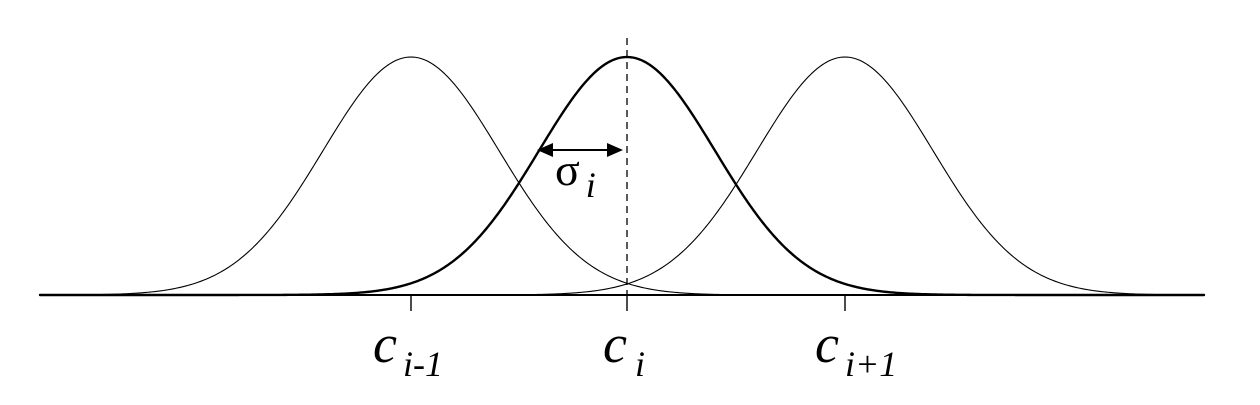 This screenshot has height=405, width=1260. I want to click on center-label-current-sub: i, so click(640, 364).